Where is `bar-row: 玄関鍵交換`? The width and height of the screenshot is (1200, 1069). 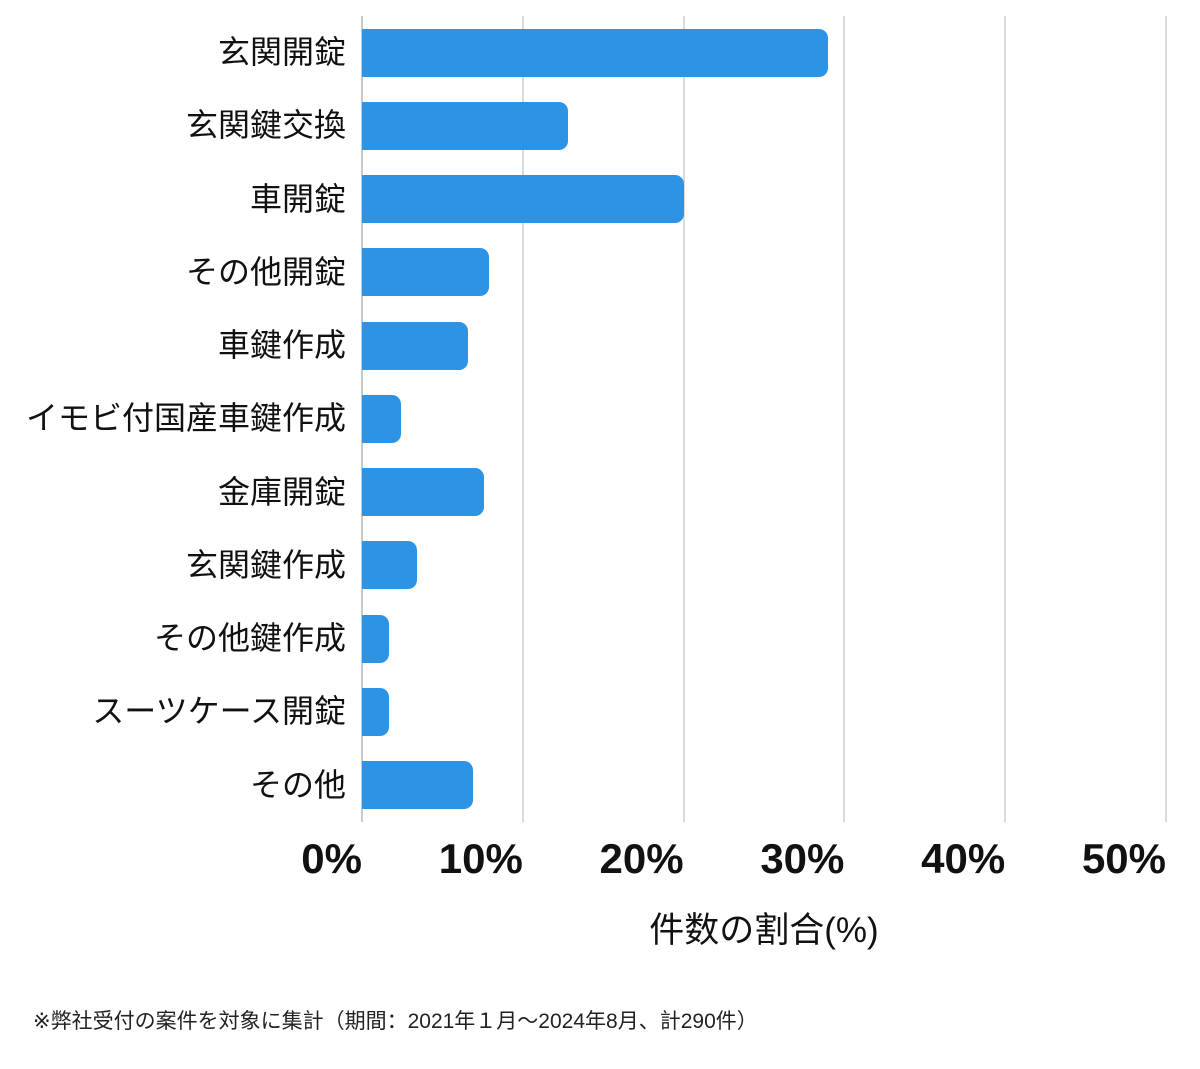 bar-row: 玄関鍵交換 is located at coordinates (583, 125).